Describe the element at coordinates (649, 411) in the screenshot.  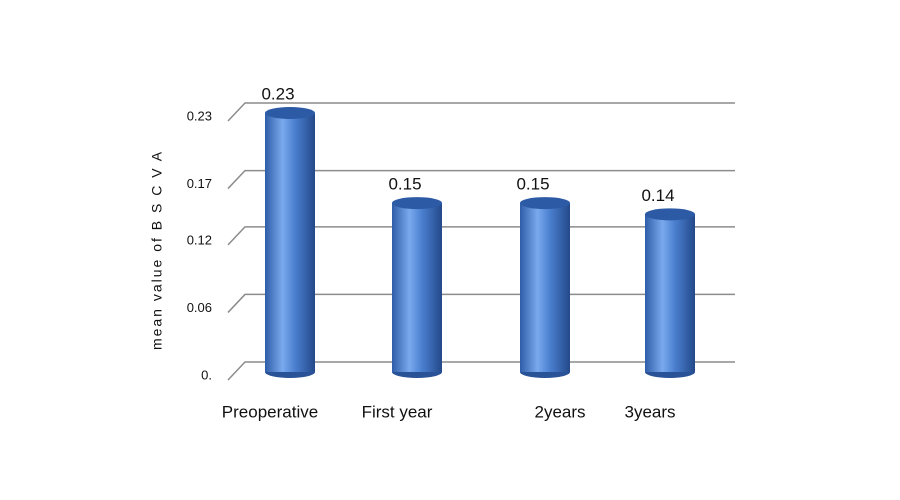
I see `x-tick-label: 3years` at that location.